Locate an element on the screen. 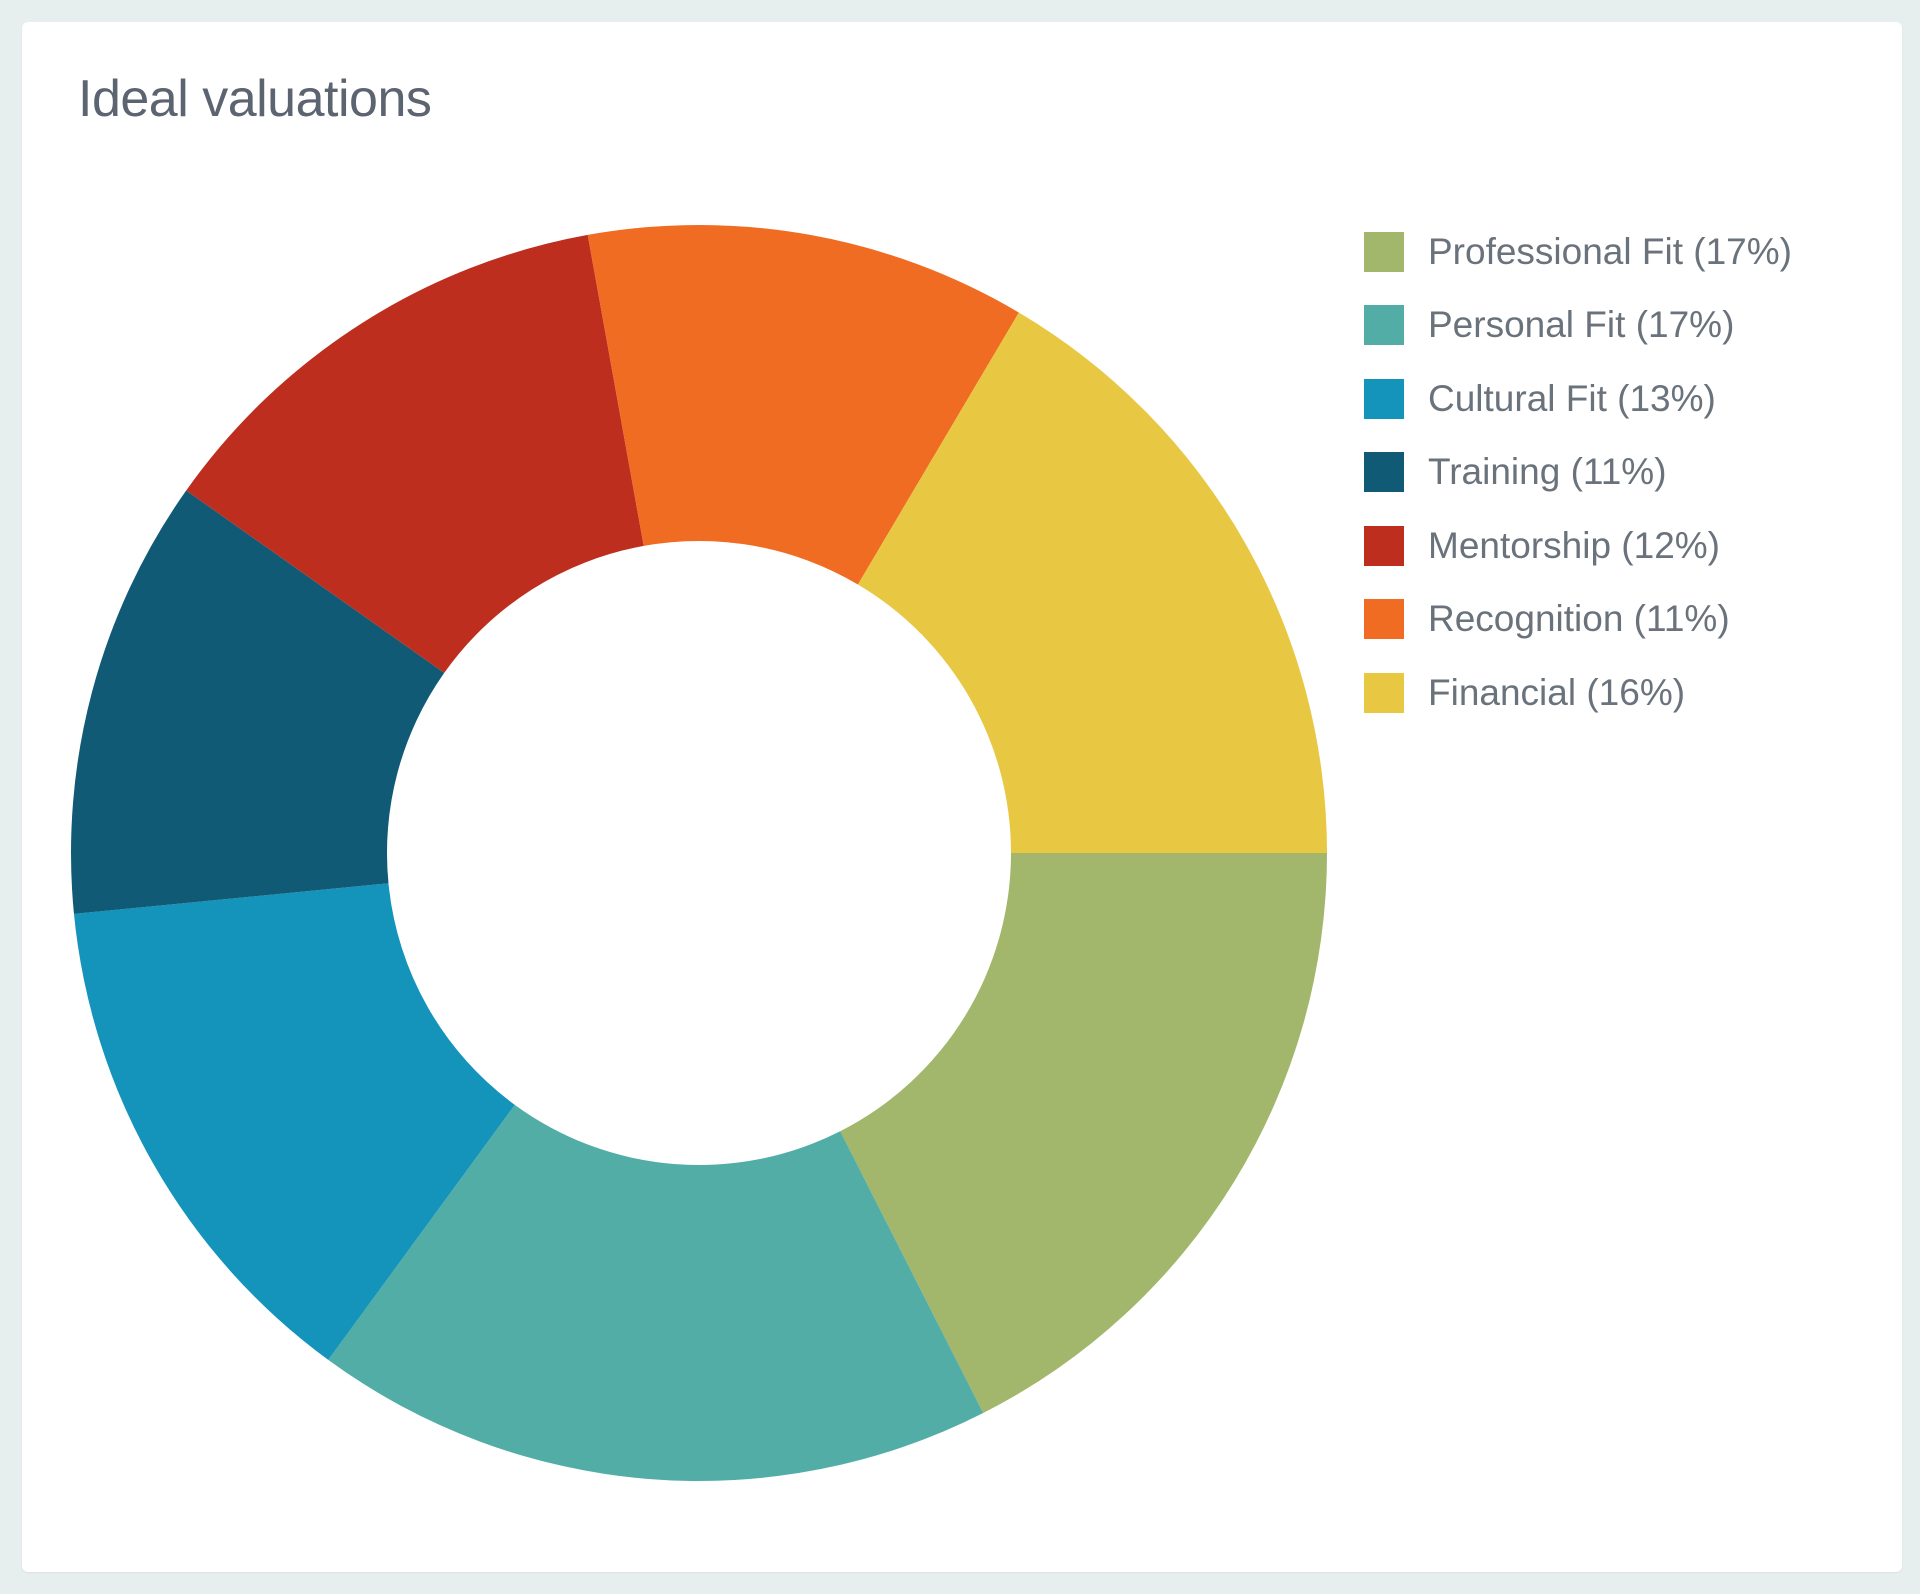 The image size is (1920, 1594). legend-item-cultural-fit: Cultural Fit (13%) is located at coordinates (1578, 399).